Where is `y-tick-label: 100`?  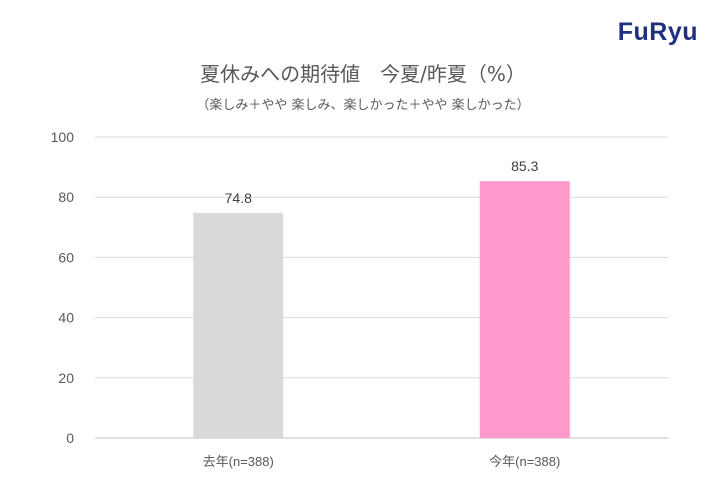
y-tick-label: 100 is located at coordinates (63, 137).